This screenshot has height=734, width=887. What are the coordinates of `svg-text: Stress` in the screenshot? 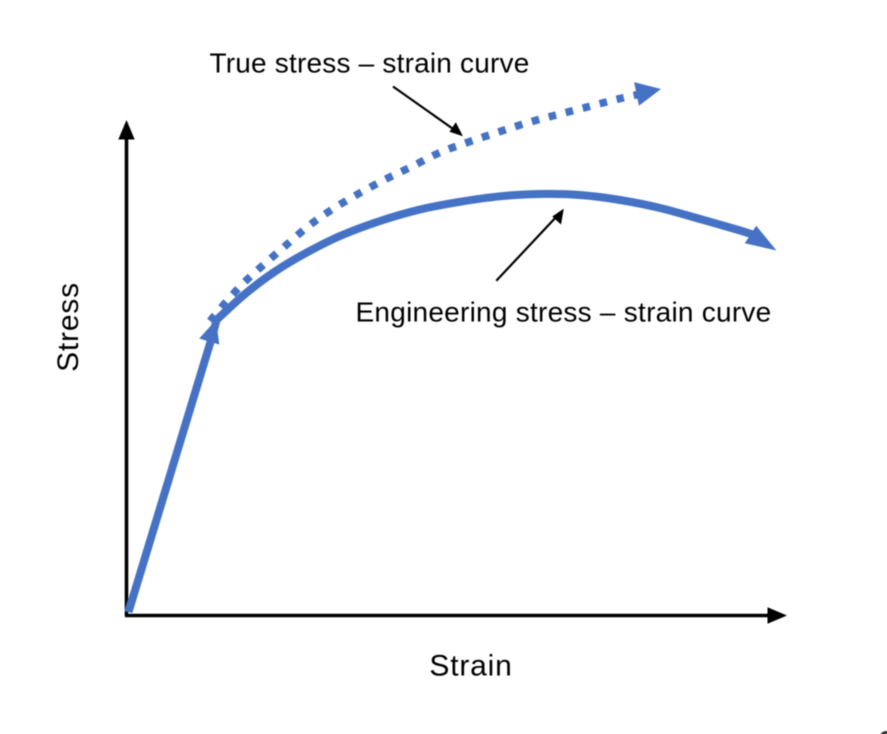 It's located at (68, 327).